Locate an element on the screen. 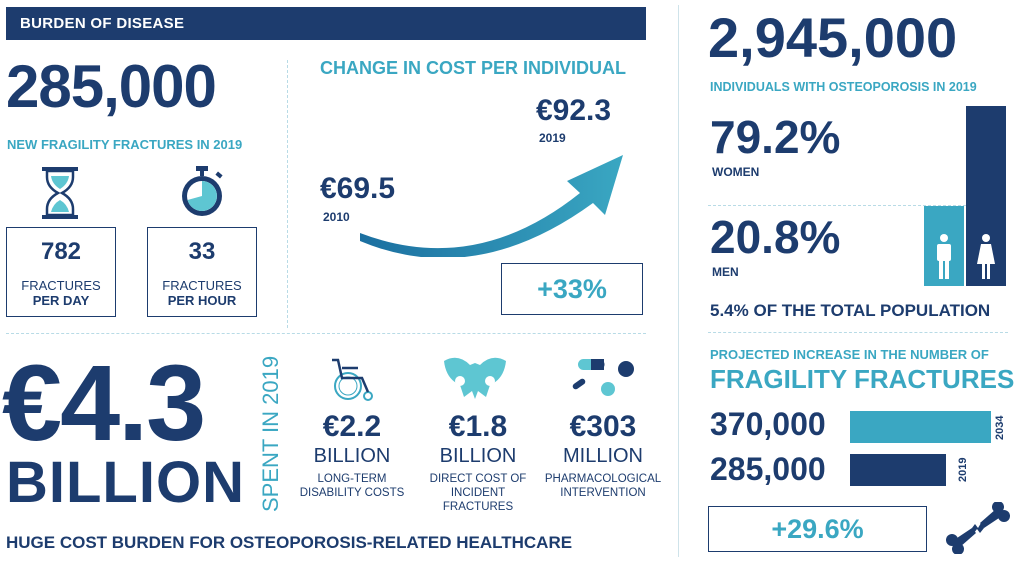  projection-title-line1: PROJECTED INCREASE IN THE NUMBER OF is located at coordinates (849, 354).